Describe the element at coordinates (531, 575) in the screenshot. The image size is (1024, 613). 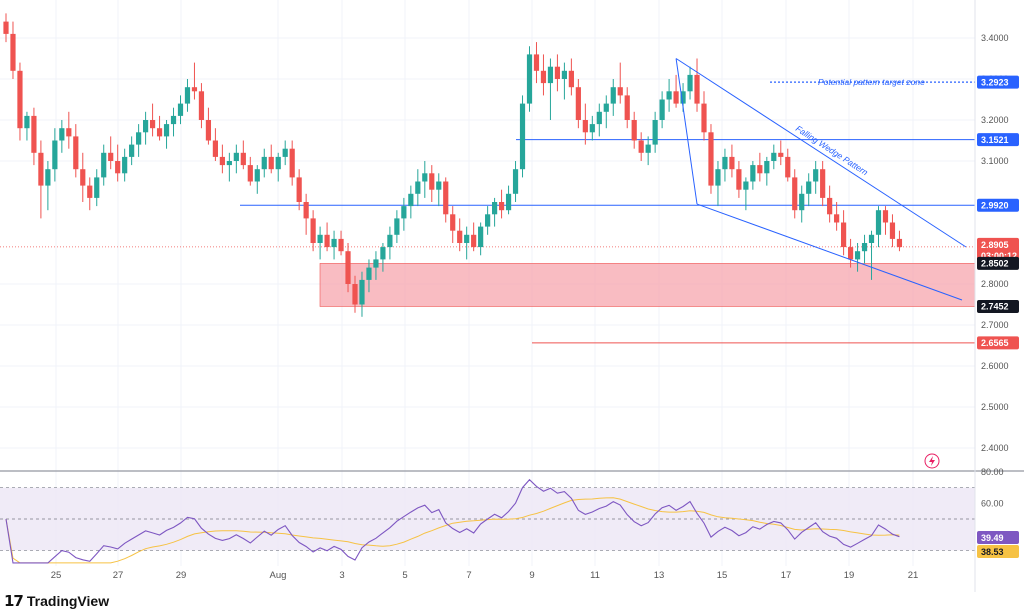
I see `time-axis-tick: 9` at that location.